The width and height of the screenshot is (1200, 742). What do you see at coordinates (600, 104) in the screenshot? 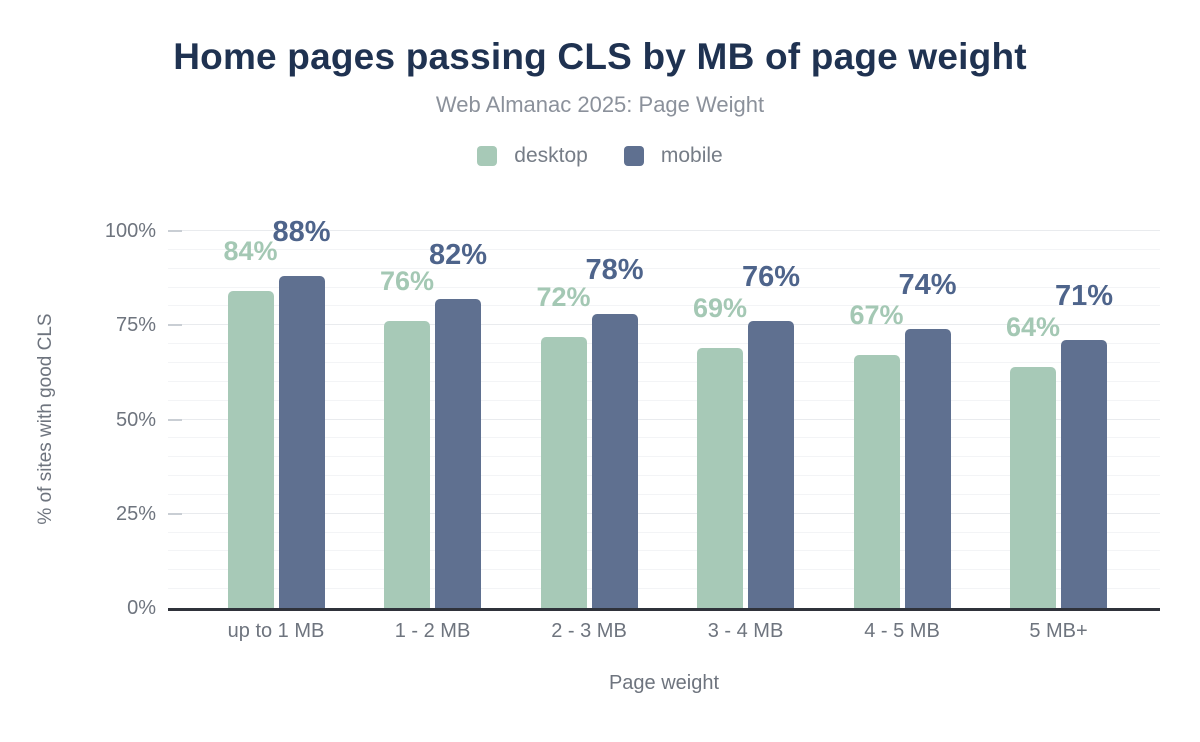
I see `chart-subtitle: Web Almanac 2025: Page Weight` at bounding box center [600, 104].